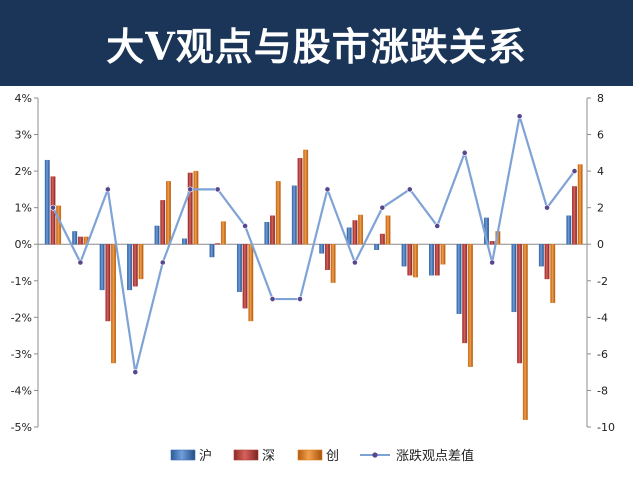 The height and width of the screenshot is (490, 633). What do you see at coordinates (602, 354) in the screenshot?
I see `right-tick-label: -6` at bounding box center [602, 354].